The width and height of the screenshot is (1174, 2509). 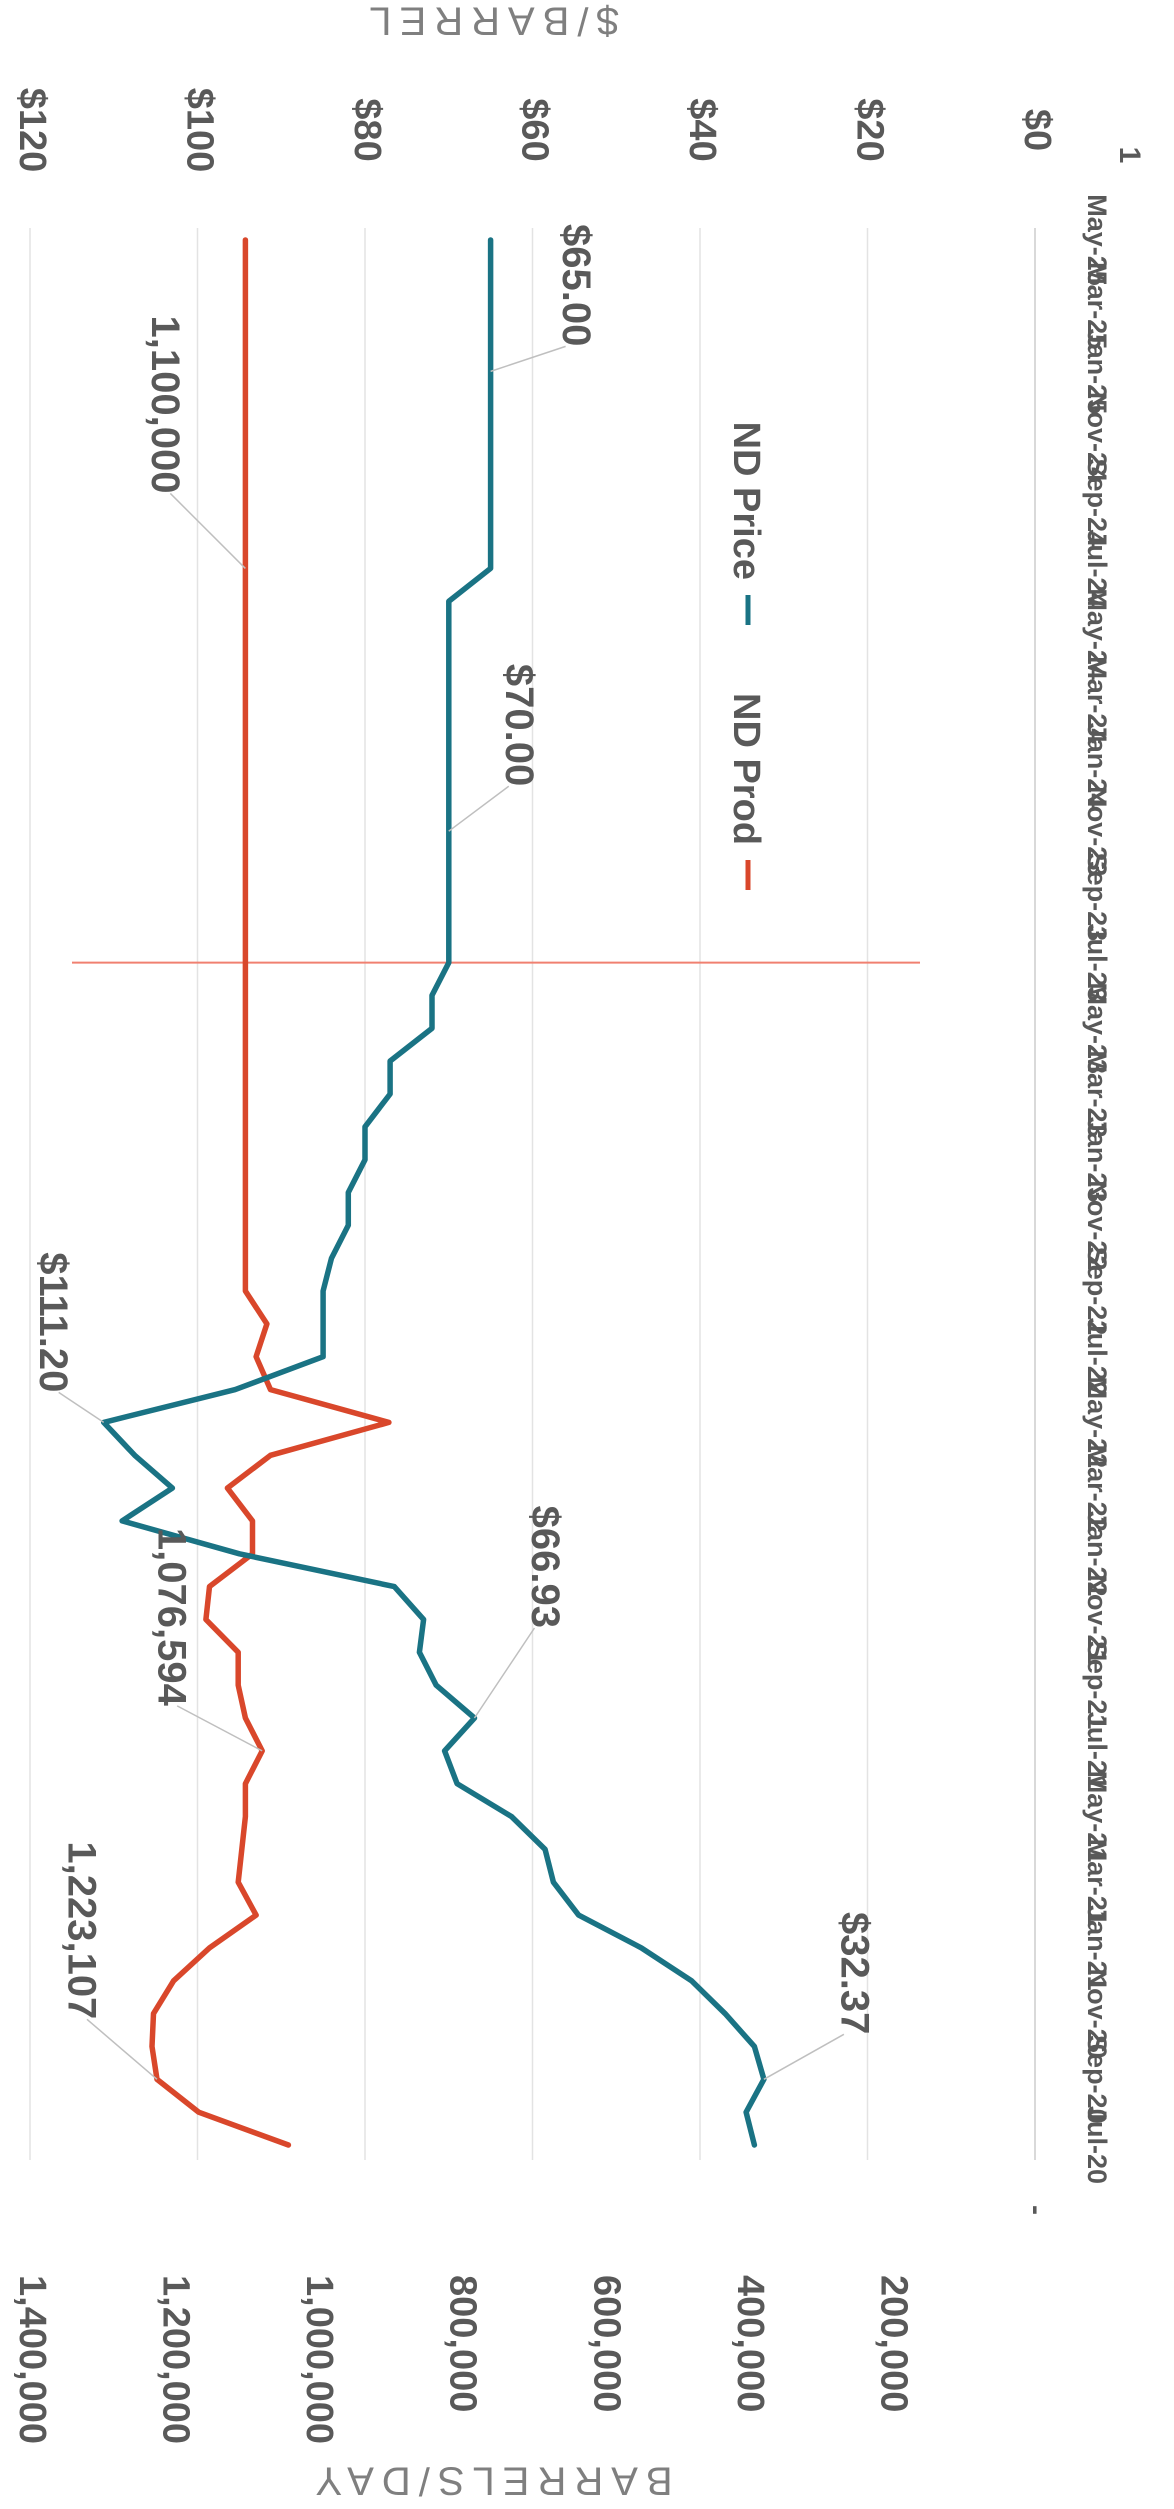 What do you see at coordinates (1037, 130) in the screenshot?
I see `dollar-tick-label: $0` at bounding box center [1037, 130].